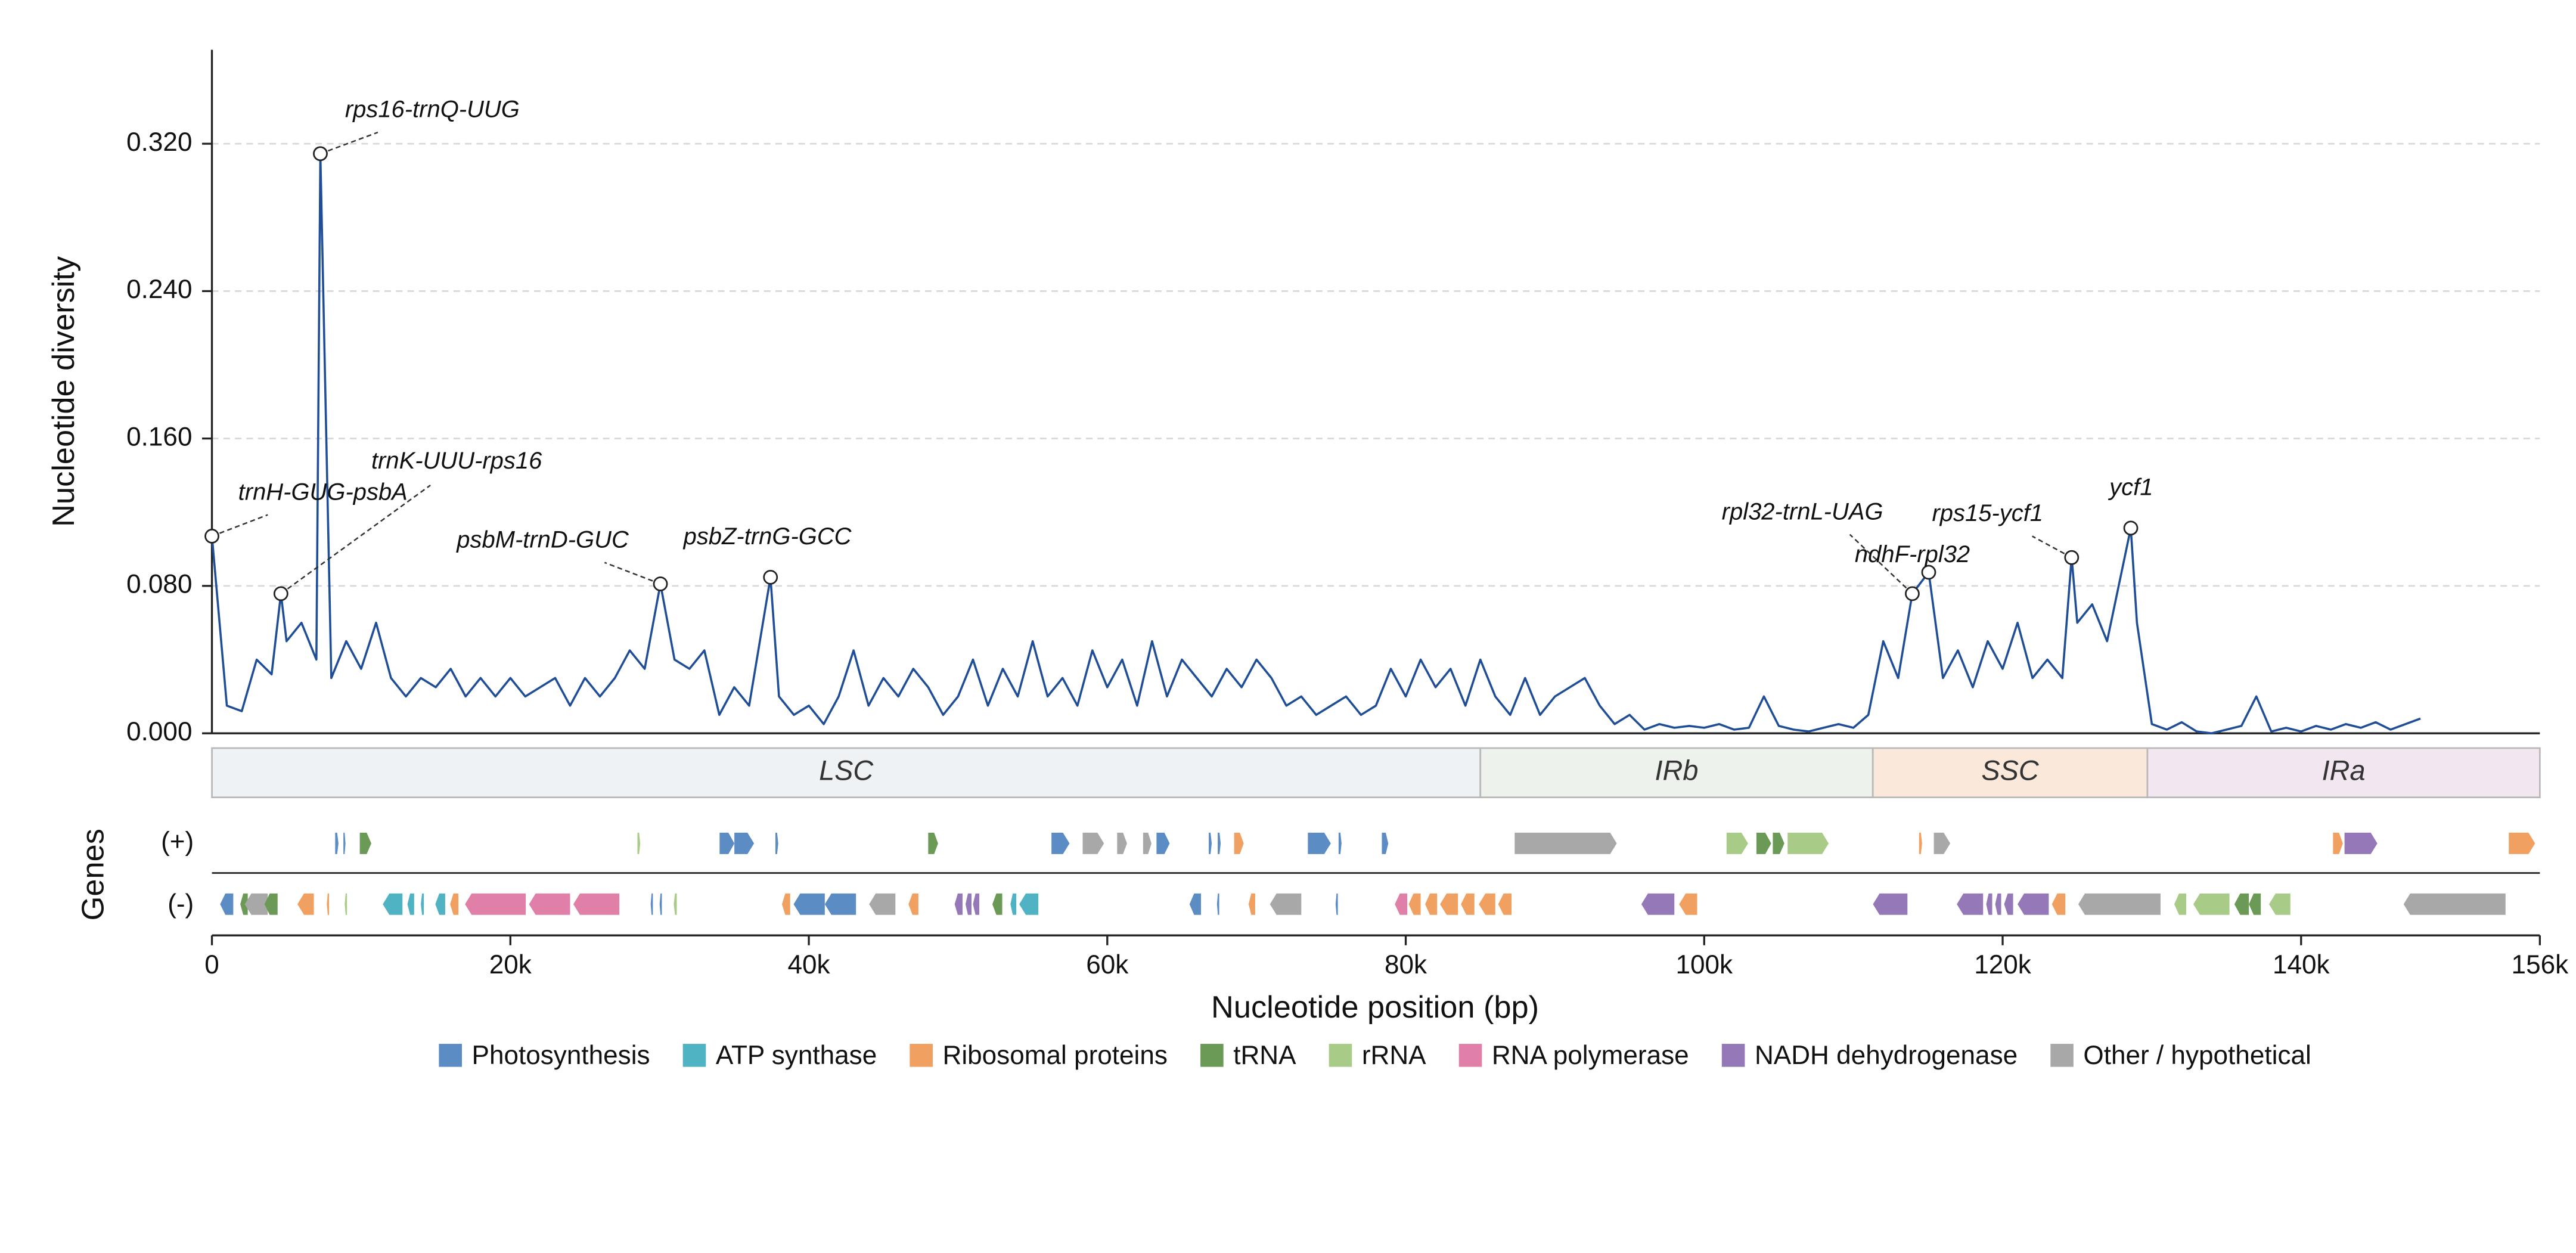  I want to click on strand-label: (+), so click(177, 841).